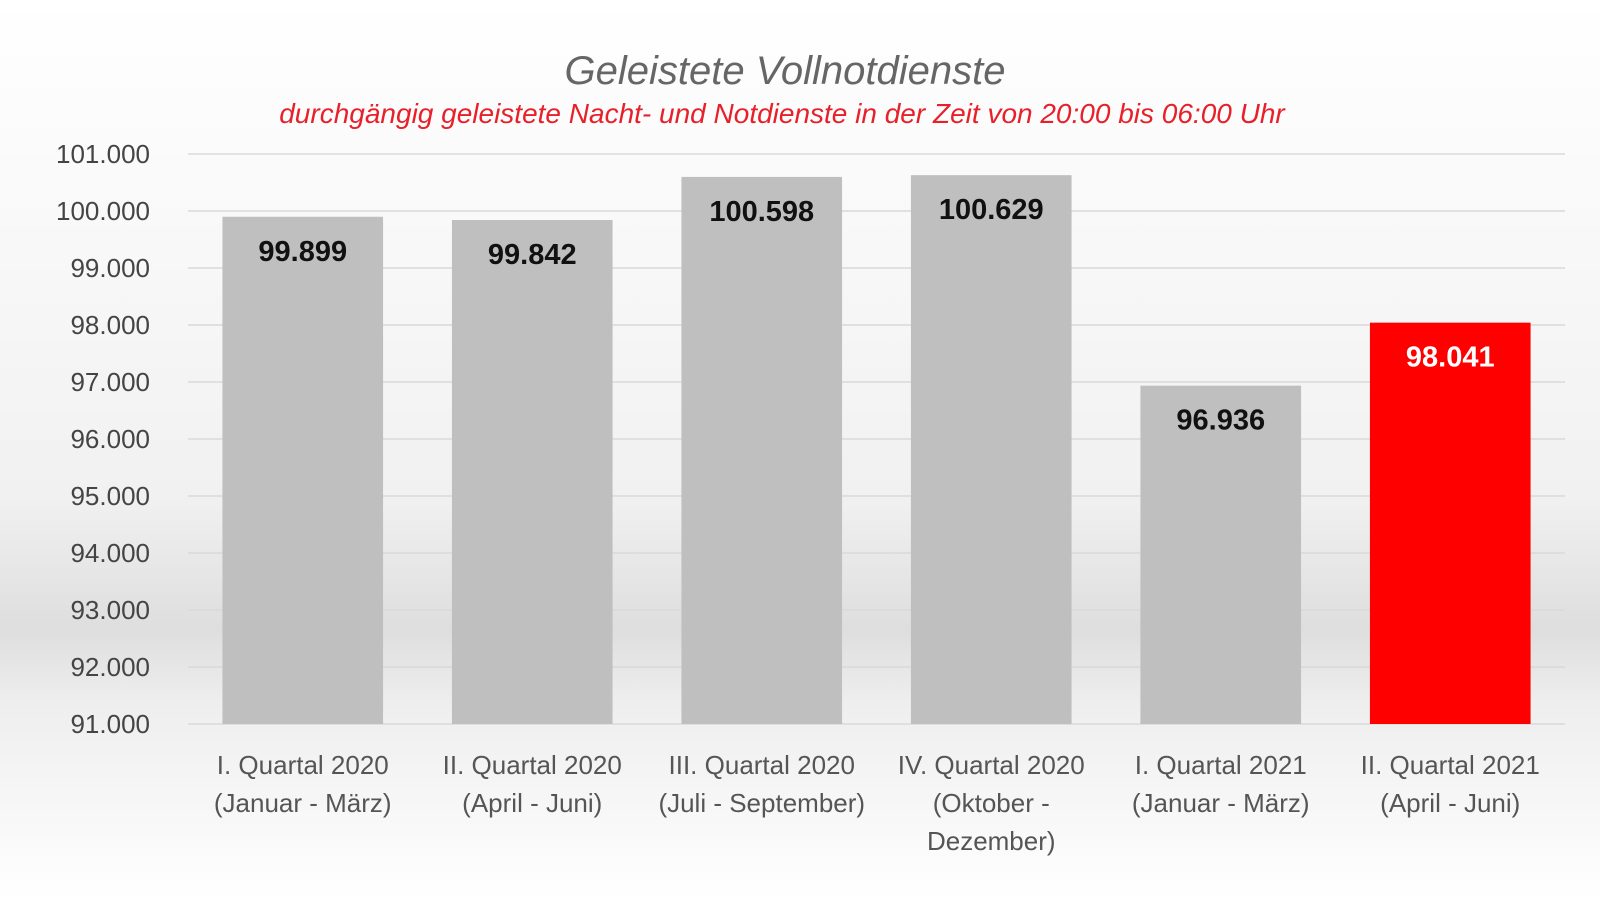  I want to click on x-tick-label: (Oktober -, so click(991, 803).